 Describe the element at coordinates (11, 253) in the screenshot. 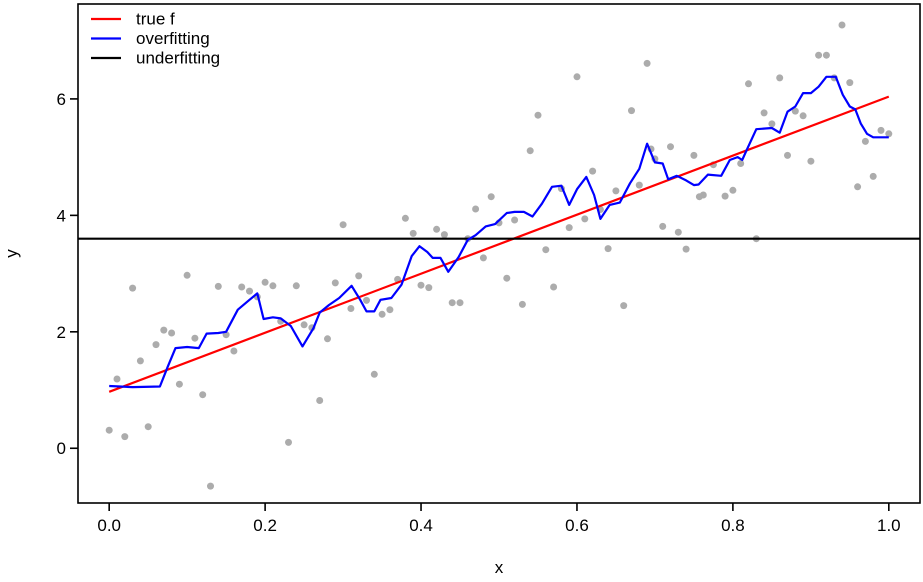

I see `y-axis-title: y` at that location.